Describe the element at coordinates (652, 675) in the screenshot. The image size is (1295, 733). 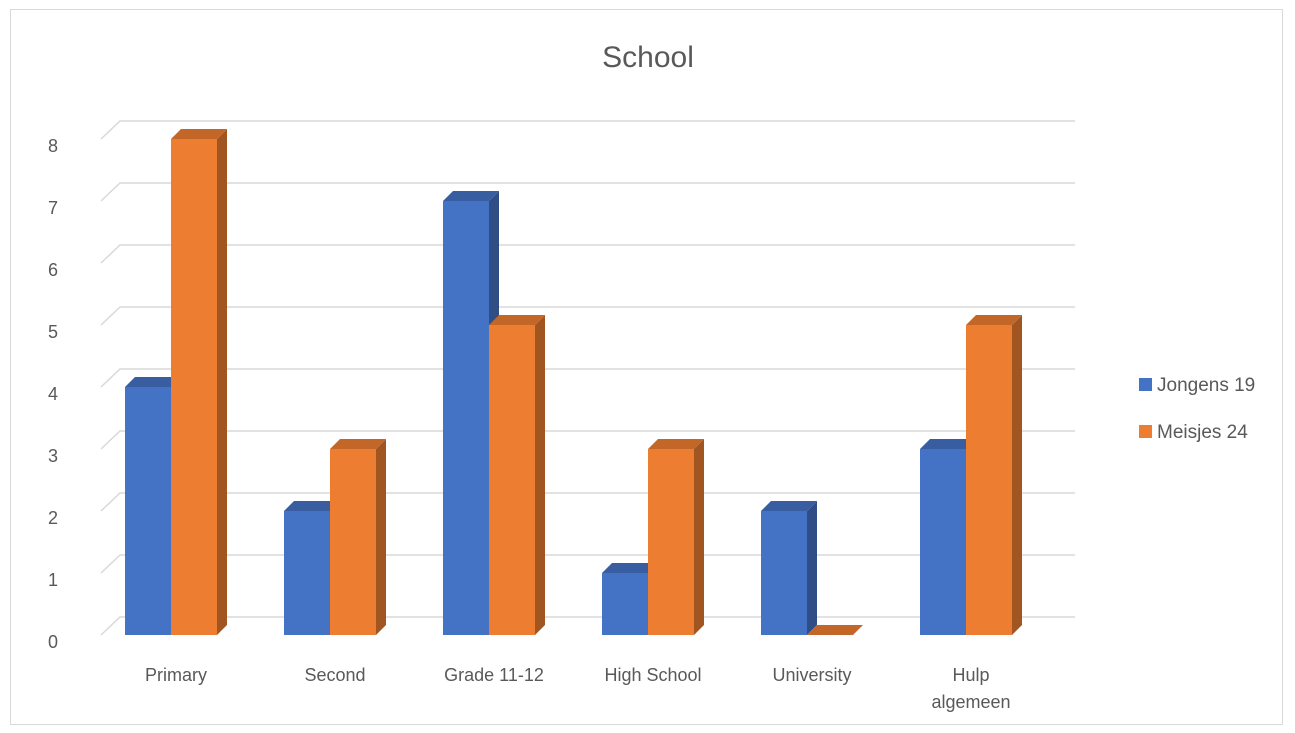
I see `x-category-label-3: High School` at that location.